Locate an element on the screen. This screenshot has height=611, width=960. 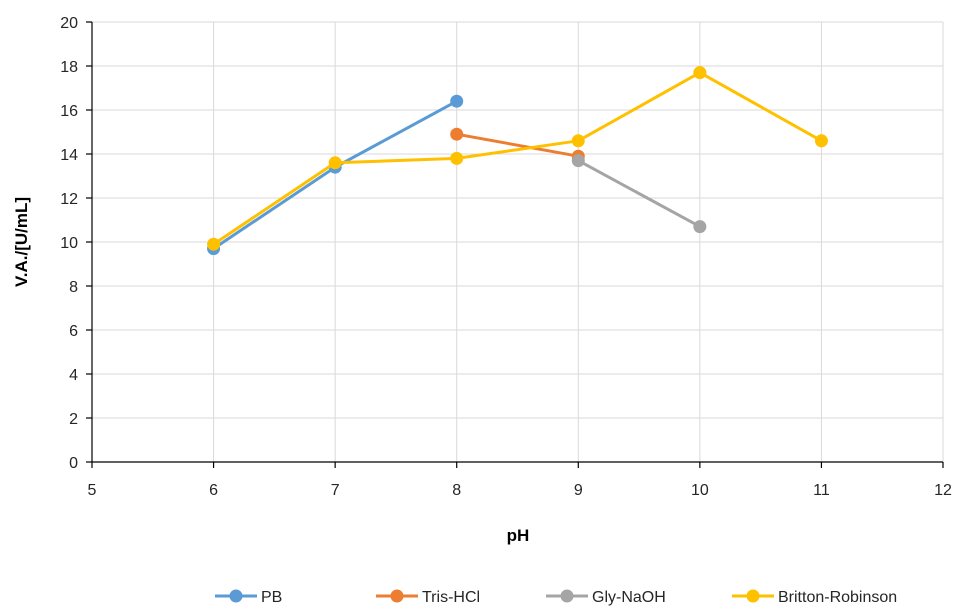
x-tick-label: 7 is located at coordinates (335, 490).